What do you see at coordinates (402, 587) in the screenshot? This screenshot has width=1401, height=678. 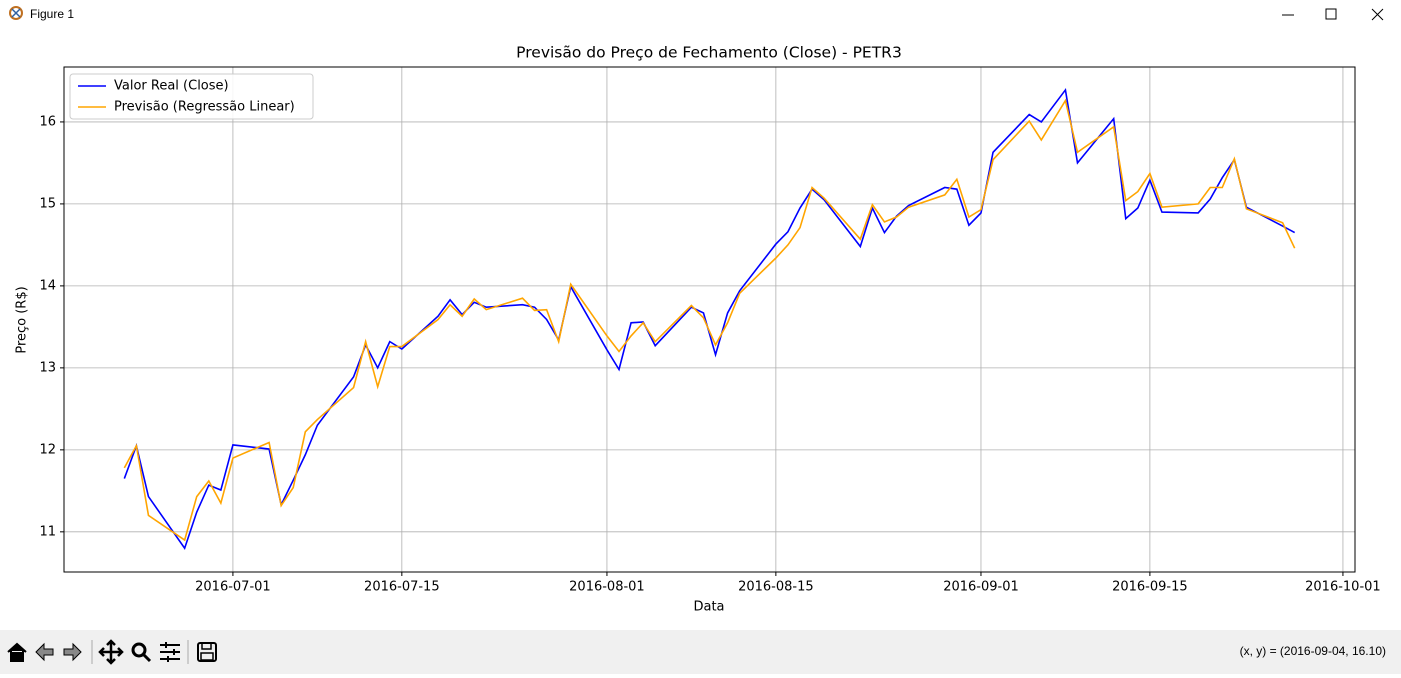 I see `x-tick-label: 2016-07-15` at bounding box center [402, 587].